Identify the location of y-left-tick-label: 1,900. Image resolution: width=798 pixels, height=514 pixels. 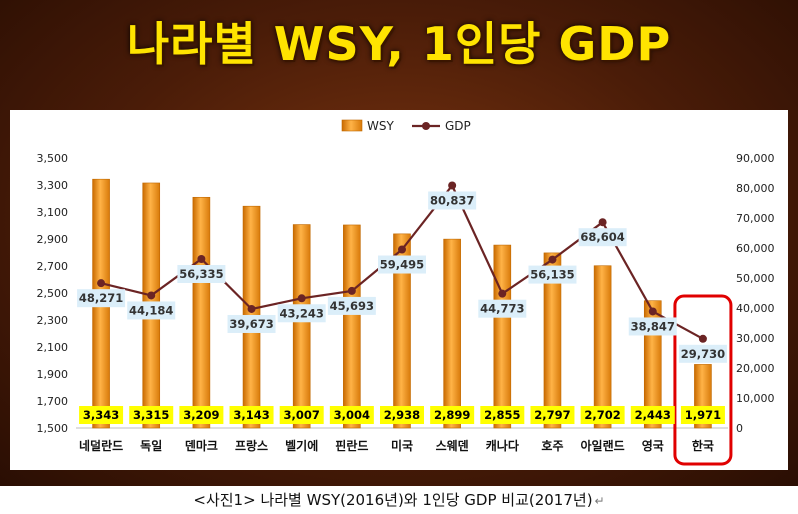
(53, 374).